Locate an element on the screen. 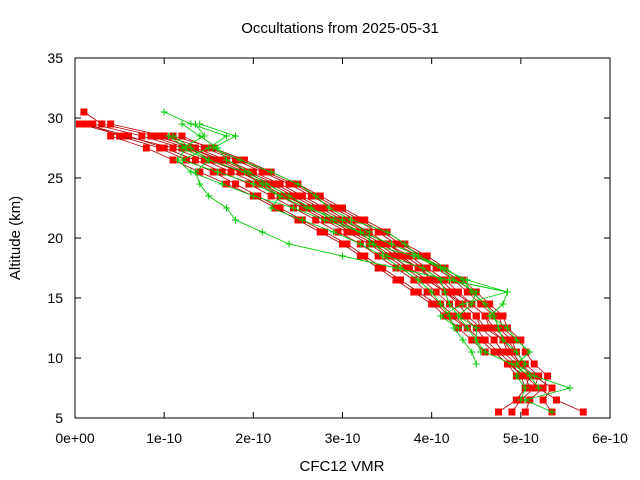  x-tick-label: 3e-10 is located at coordinates (343, 438).